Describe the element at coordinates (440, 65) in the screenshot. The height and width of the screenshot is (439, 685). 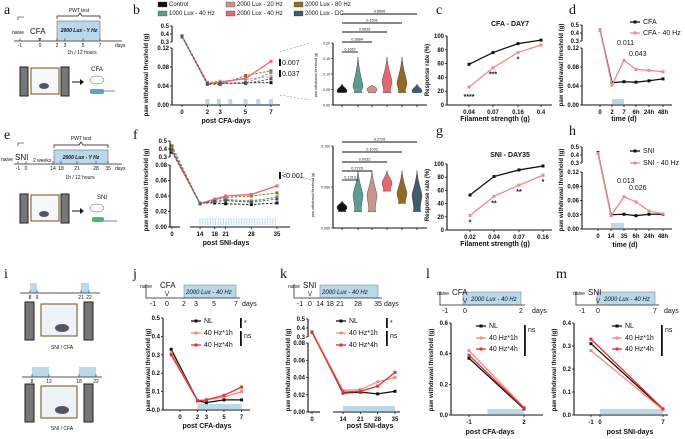
I see `y-tick-label: 60` at that location.